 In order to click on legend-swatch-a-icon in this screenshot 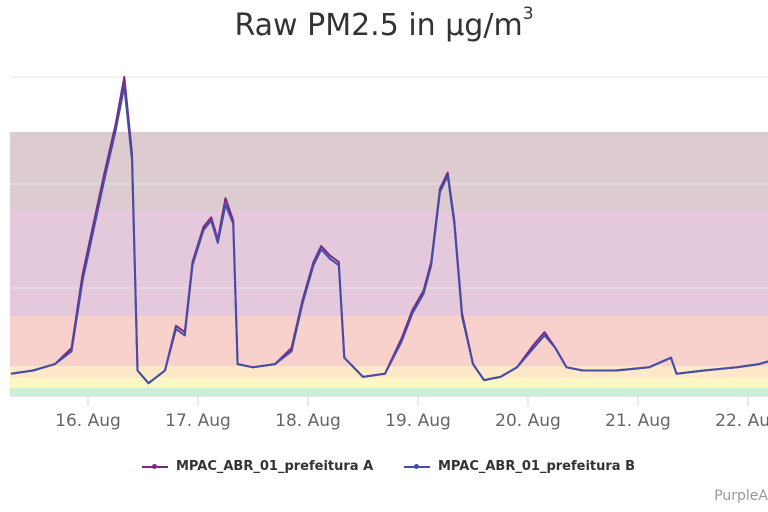, I will do `click(155, 466)`.